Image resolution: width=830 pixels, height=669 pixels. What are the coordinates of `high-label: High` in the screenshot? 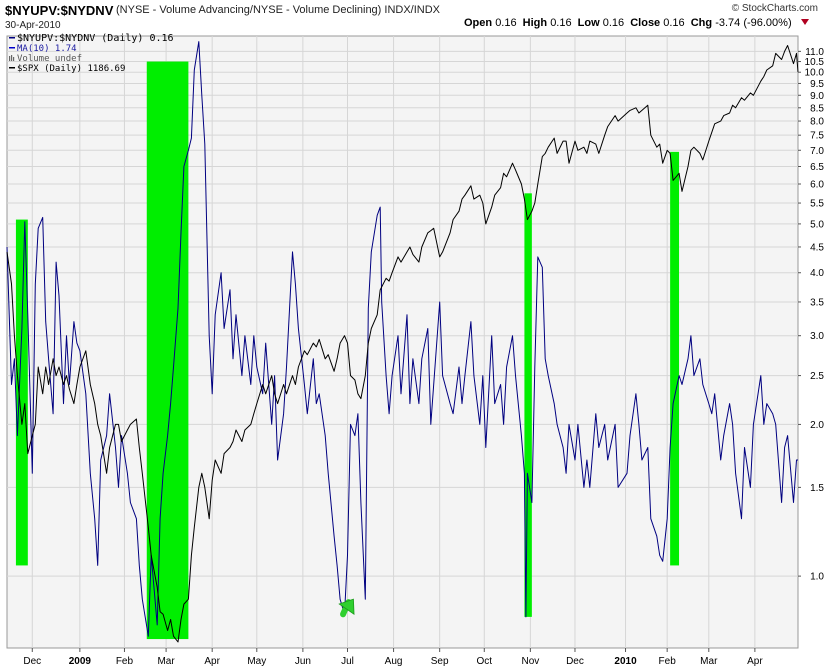 It's located at (535, 23).